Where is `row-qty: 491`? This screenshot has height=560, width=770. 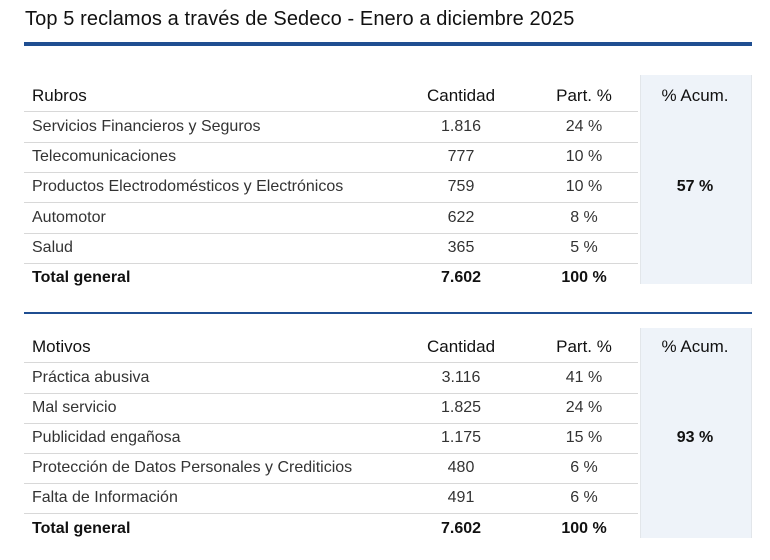
row-qty: 491 is located at coordinates (461, 497).